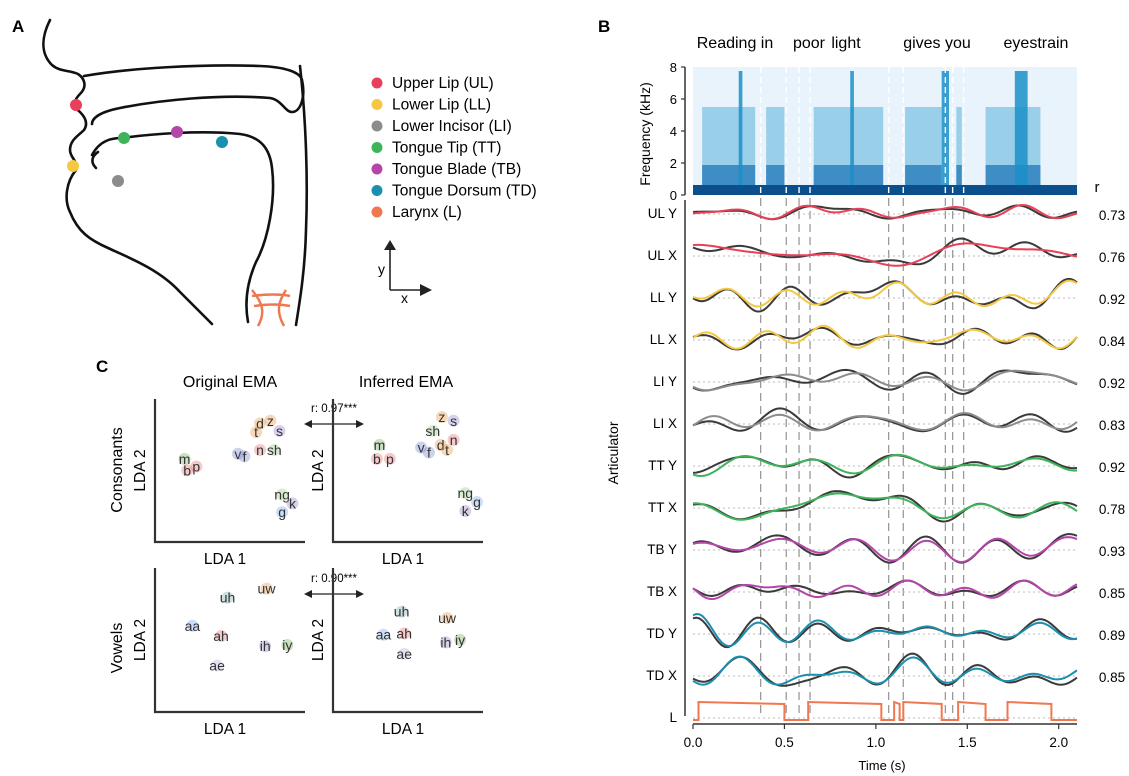 The height and width of the screenshot is (776, 1129). I want to click on sentence-word: eyestrain, so click(1036, 43).